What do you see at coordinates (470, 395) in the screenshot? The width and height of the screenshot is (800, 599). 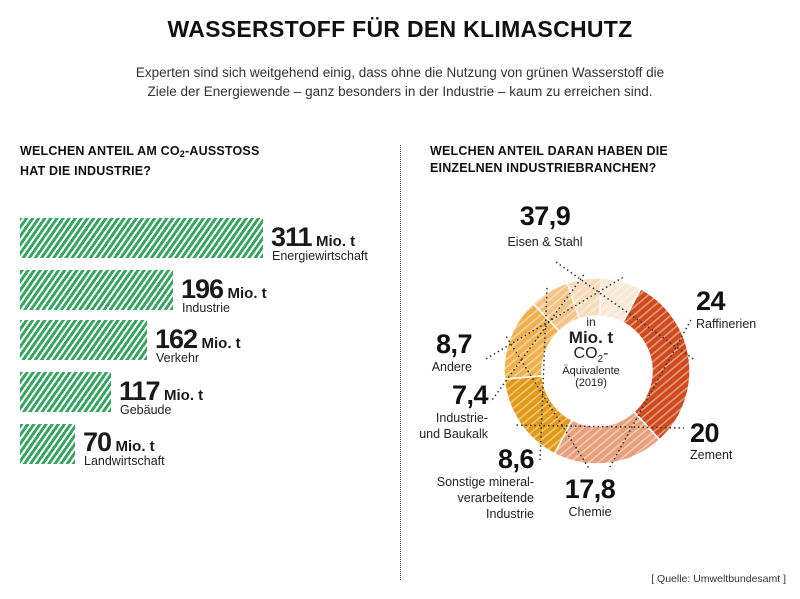 I see `slice-value-industrie-baukalk: 7,4` at bounding box center [470, 395].